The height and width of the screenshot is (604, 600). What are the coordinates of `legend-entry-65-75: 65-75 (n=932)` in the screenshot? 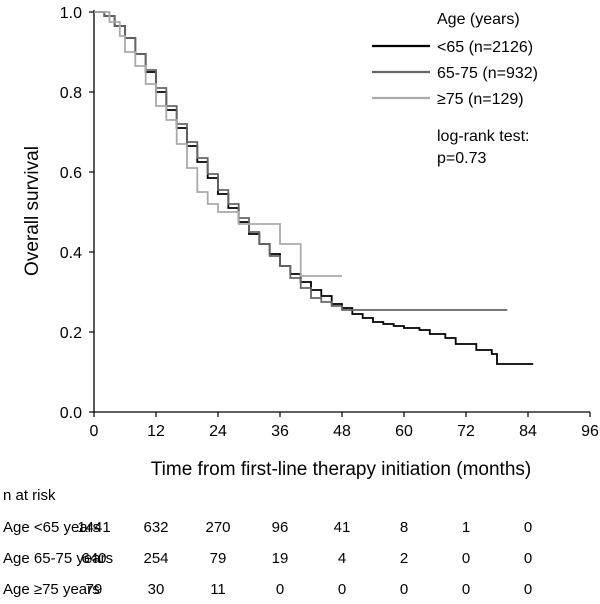 It's located at (487, 73).